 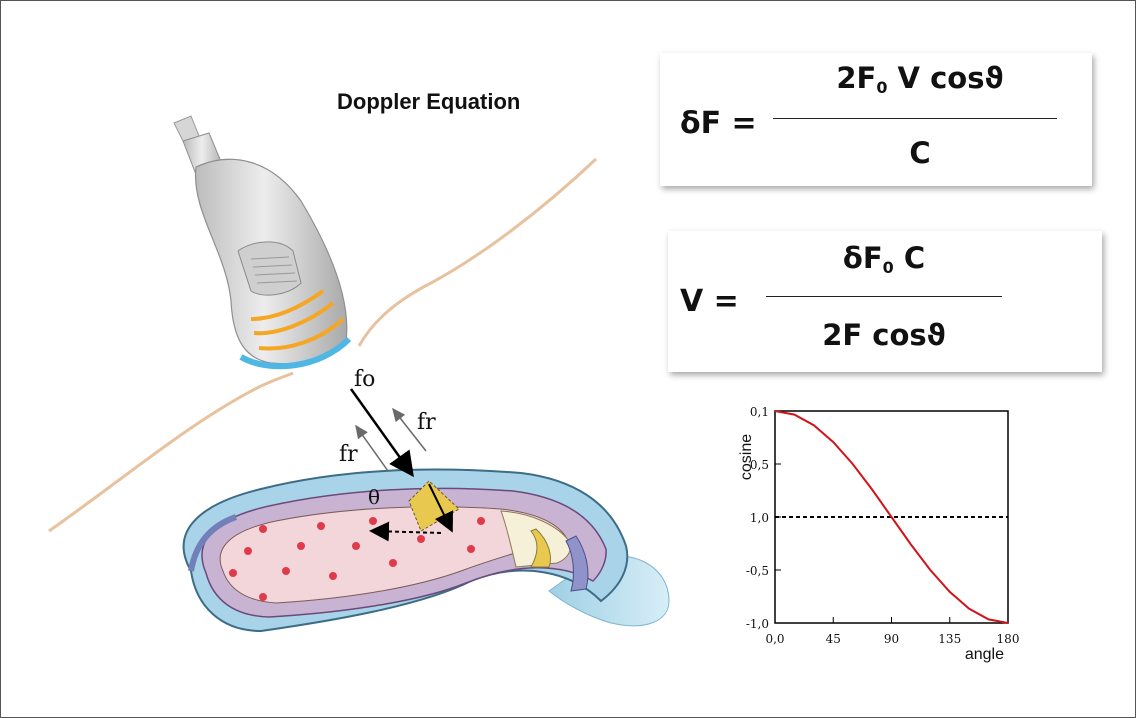 I want to click on x-tick-label: 90, so click(x=891, y=639).